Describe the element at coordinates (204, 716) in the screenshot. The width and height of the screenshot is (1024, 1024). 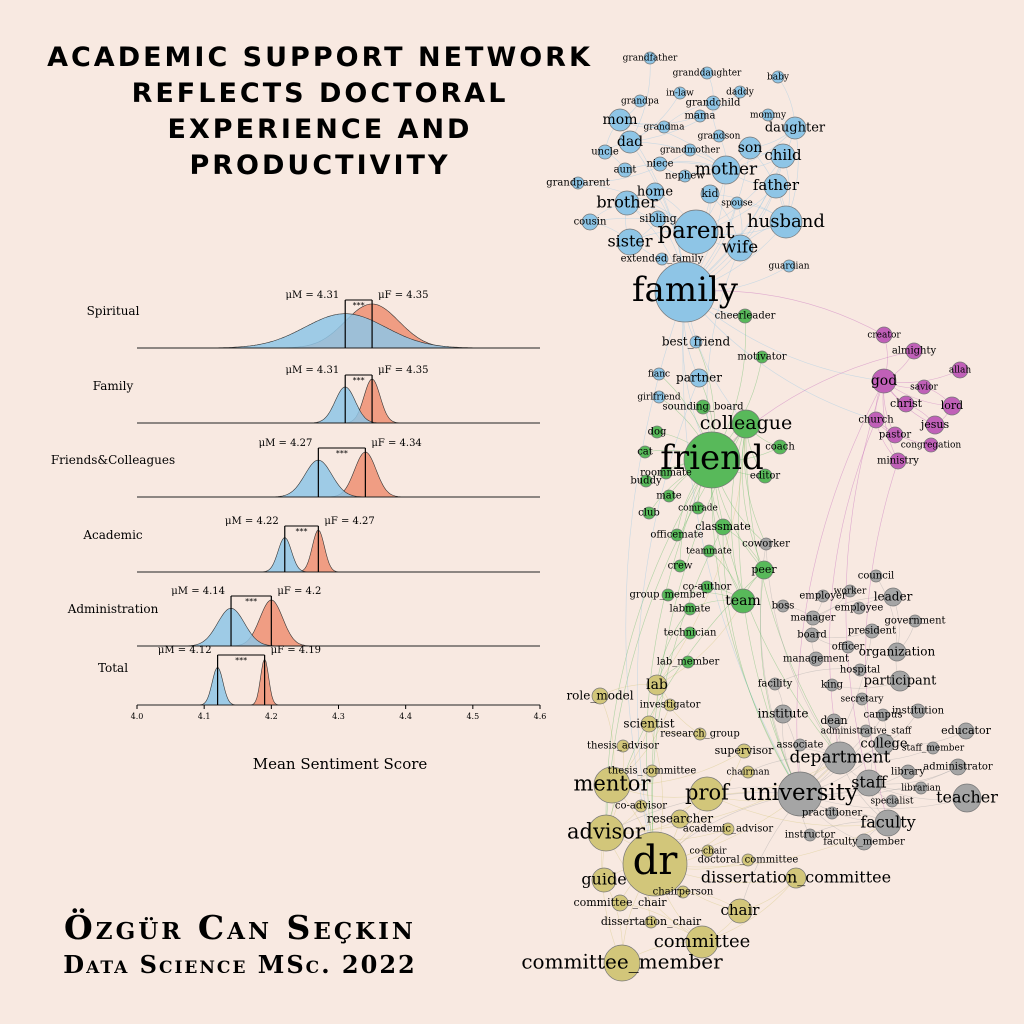
I see `x-tick-label: 4.1` at that location.